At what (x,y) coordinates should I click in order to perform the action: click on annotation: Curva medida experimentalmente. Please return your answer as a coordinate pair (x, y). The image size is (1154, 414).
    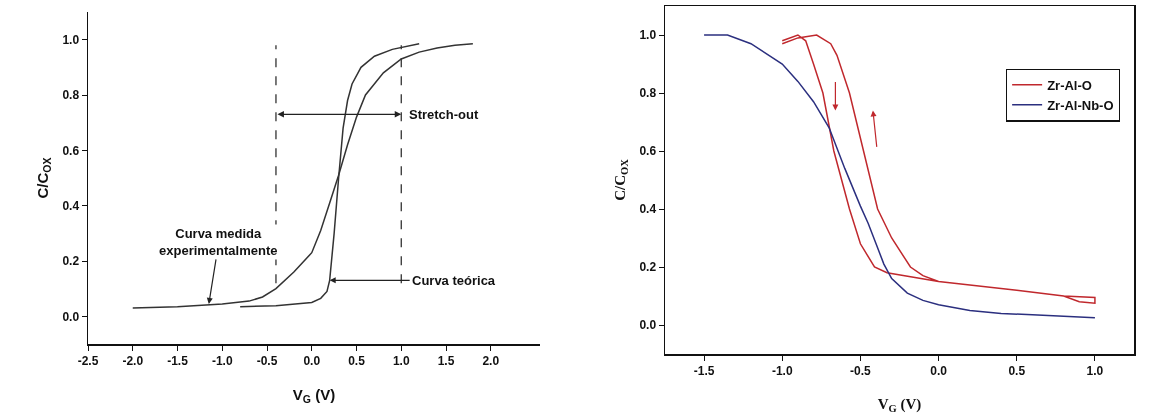
    Looking at the image, I should click on (218, 242).